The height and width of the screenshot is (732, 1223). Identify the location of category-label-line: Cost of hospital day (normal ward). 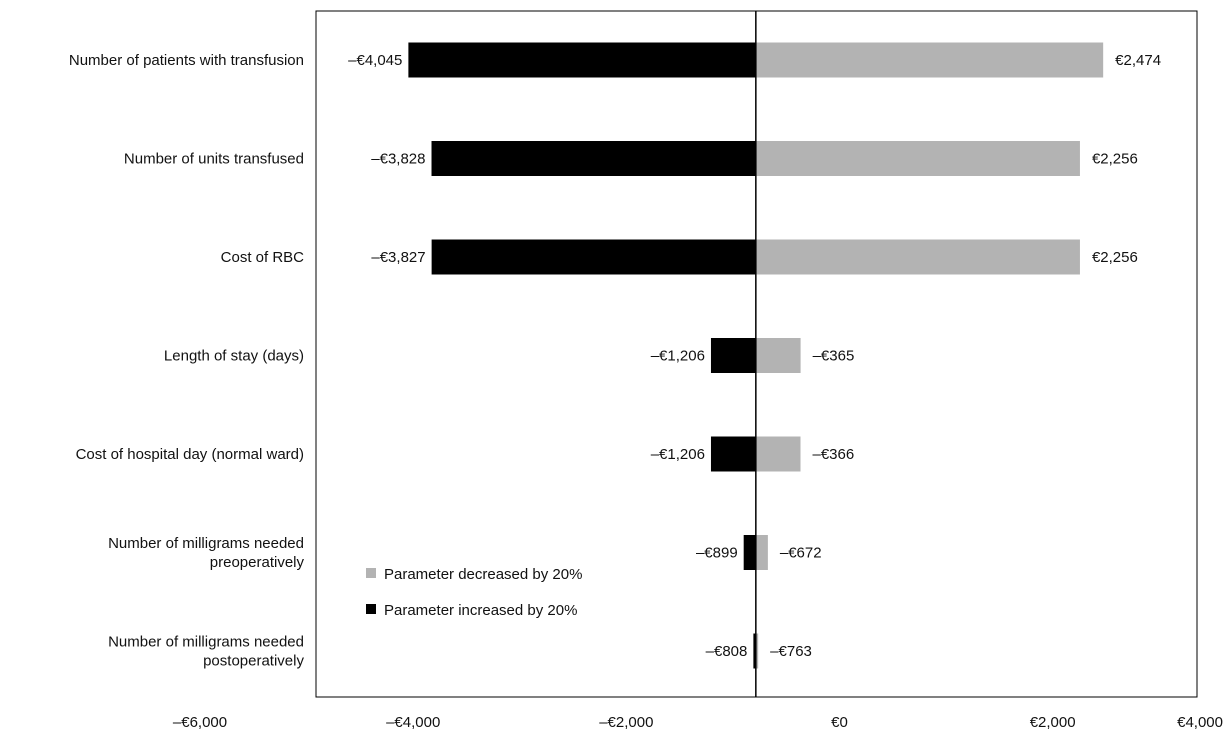
(190, 454).